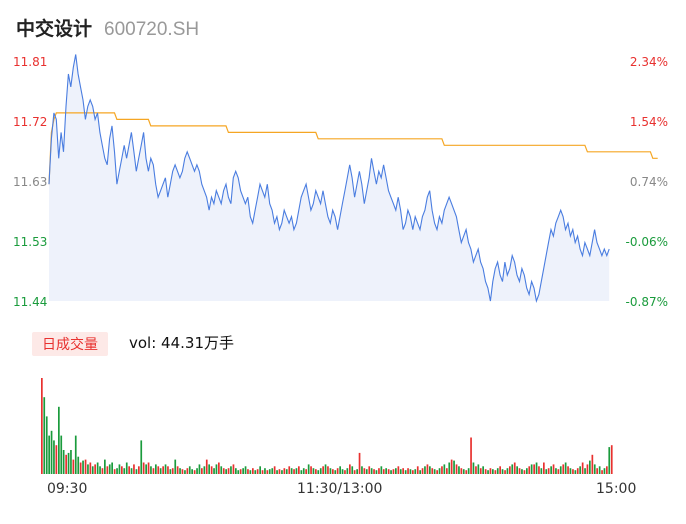 The height and width of the screenshot is (524, 686). What do you see at coordinates (340, 489) in the screenshot?
I see `time-label-midday: 11:30/13:00` at bounding box center [340, 489].